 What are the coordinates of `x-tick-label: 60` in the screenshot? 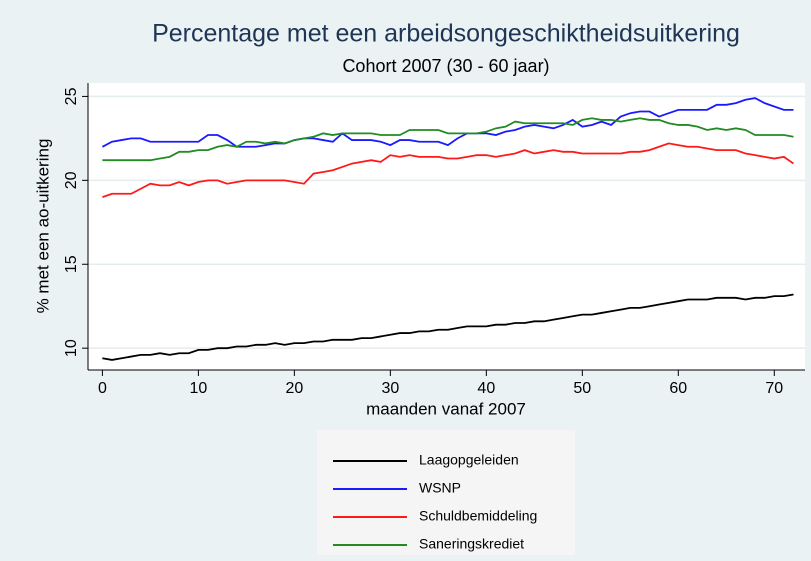 It's located at (678, 388).